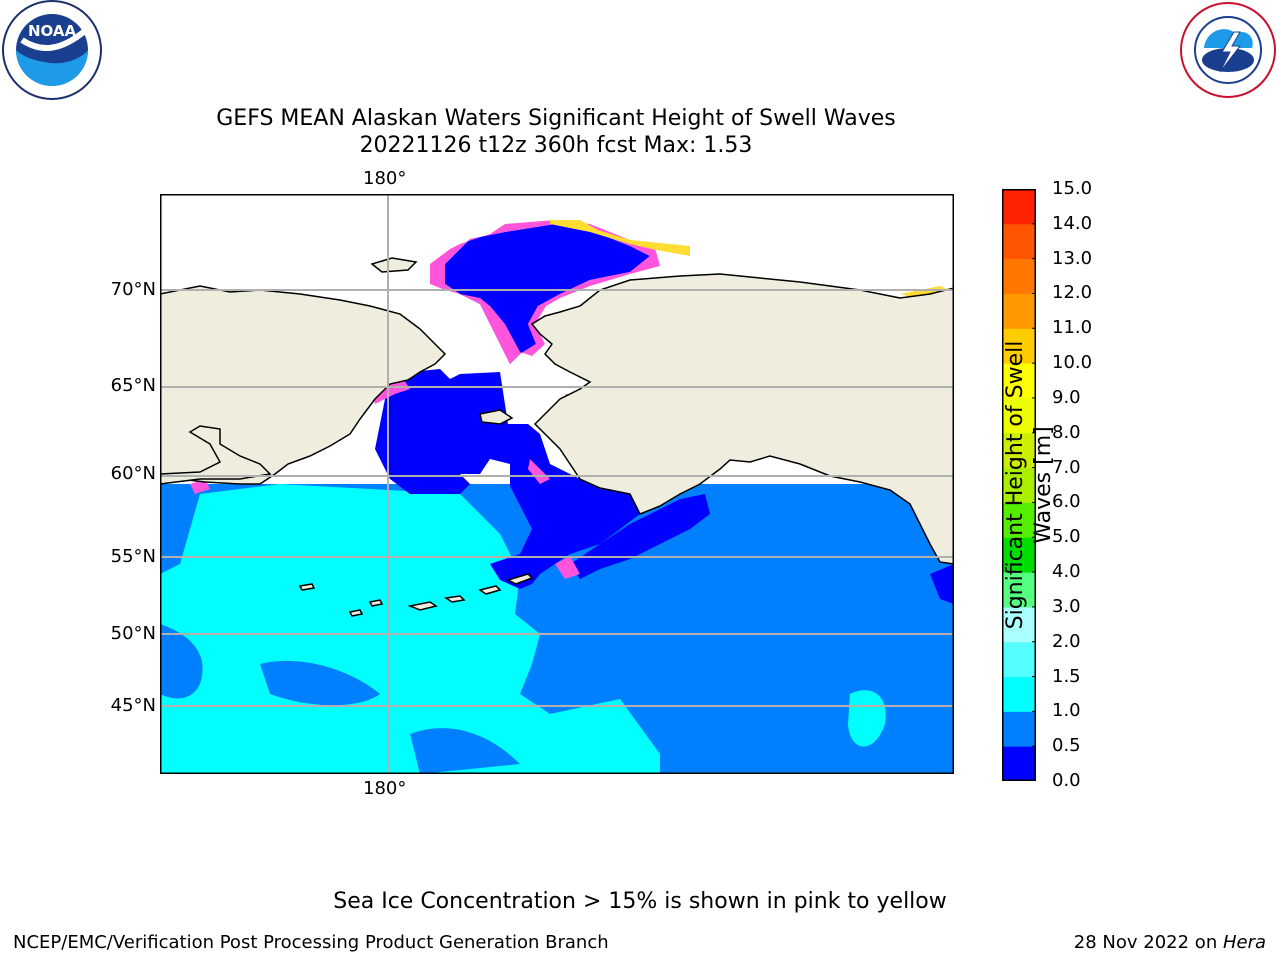 Image resolution: width=1280 pixels, height=960 pixels. I want to click on colorbar-tick-label: 11.0, so click(1072, 328).